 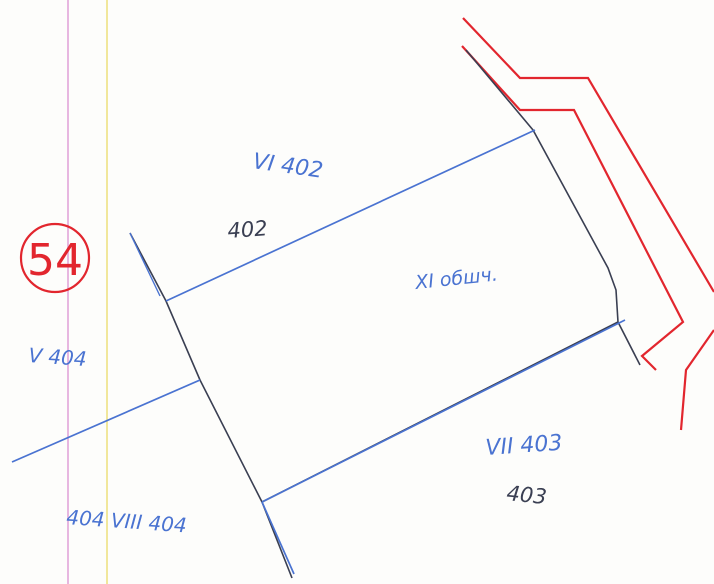 What do you see at coordinates (553, 207) in the screenshot?
I see `parcel-outline-right` at bounding box center [553, 207].